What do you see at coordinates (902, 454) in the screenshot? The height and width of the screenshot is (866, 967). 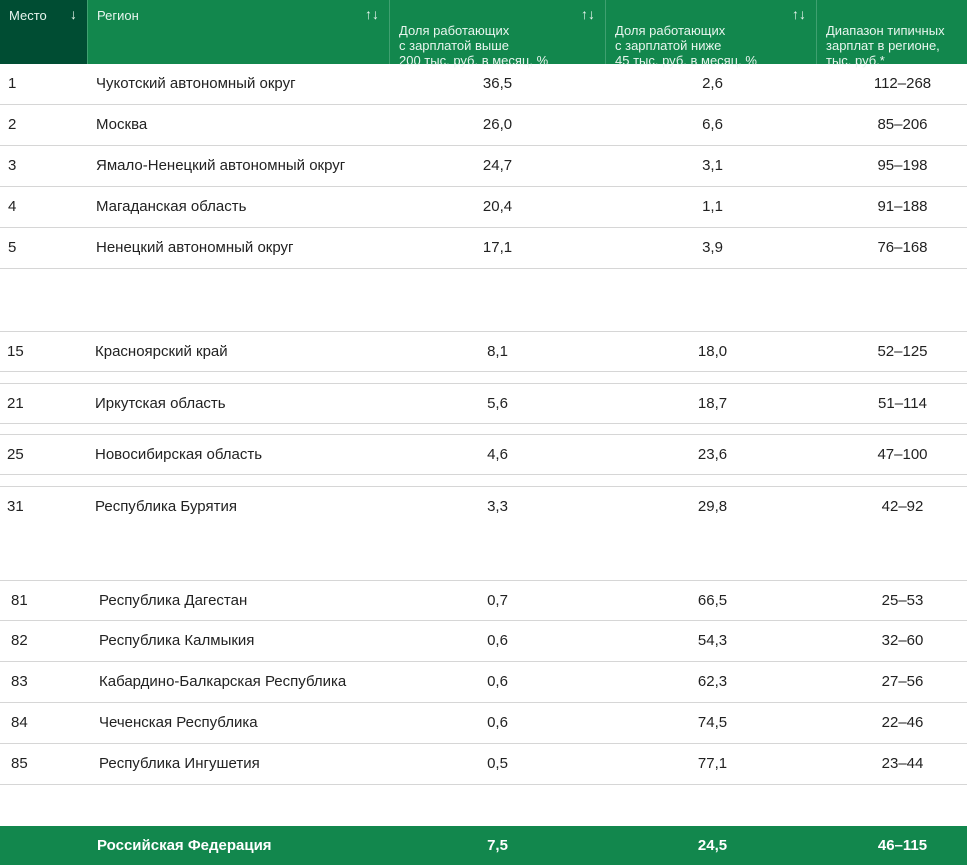 I see `cell-range: 47–100` at bounding box center [902, 454].